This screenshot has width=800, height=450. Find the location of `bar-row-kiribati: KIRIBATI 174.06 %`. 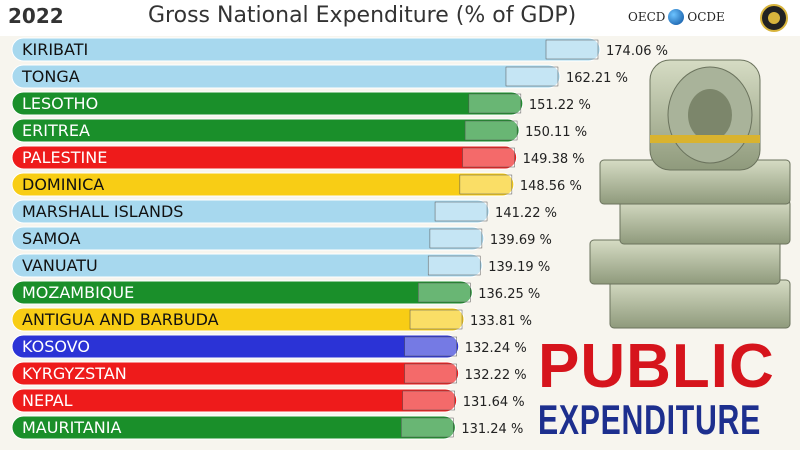

bar-row-kiribati: KIRIBATI 174.06 % is located at coordinates (339, 49).